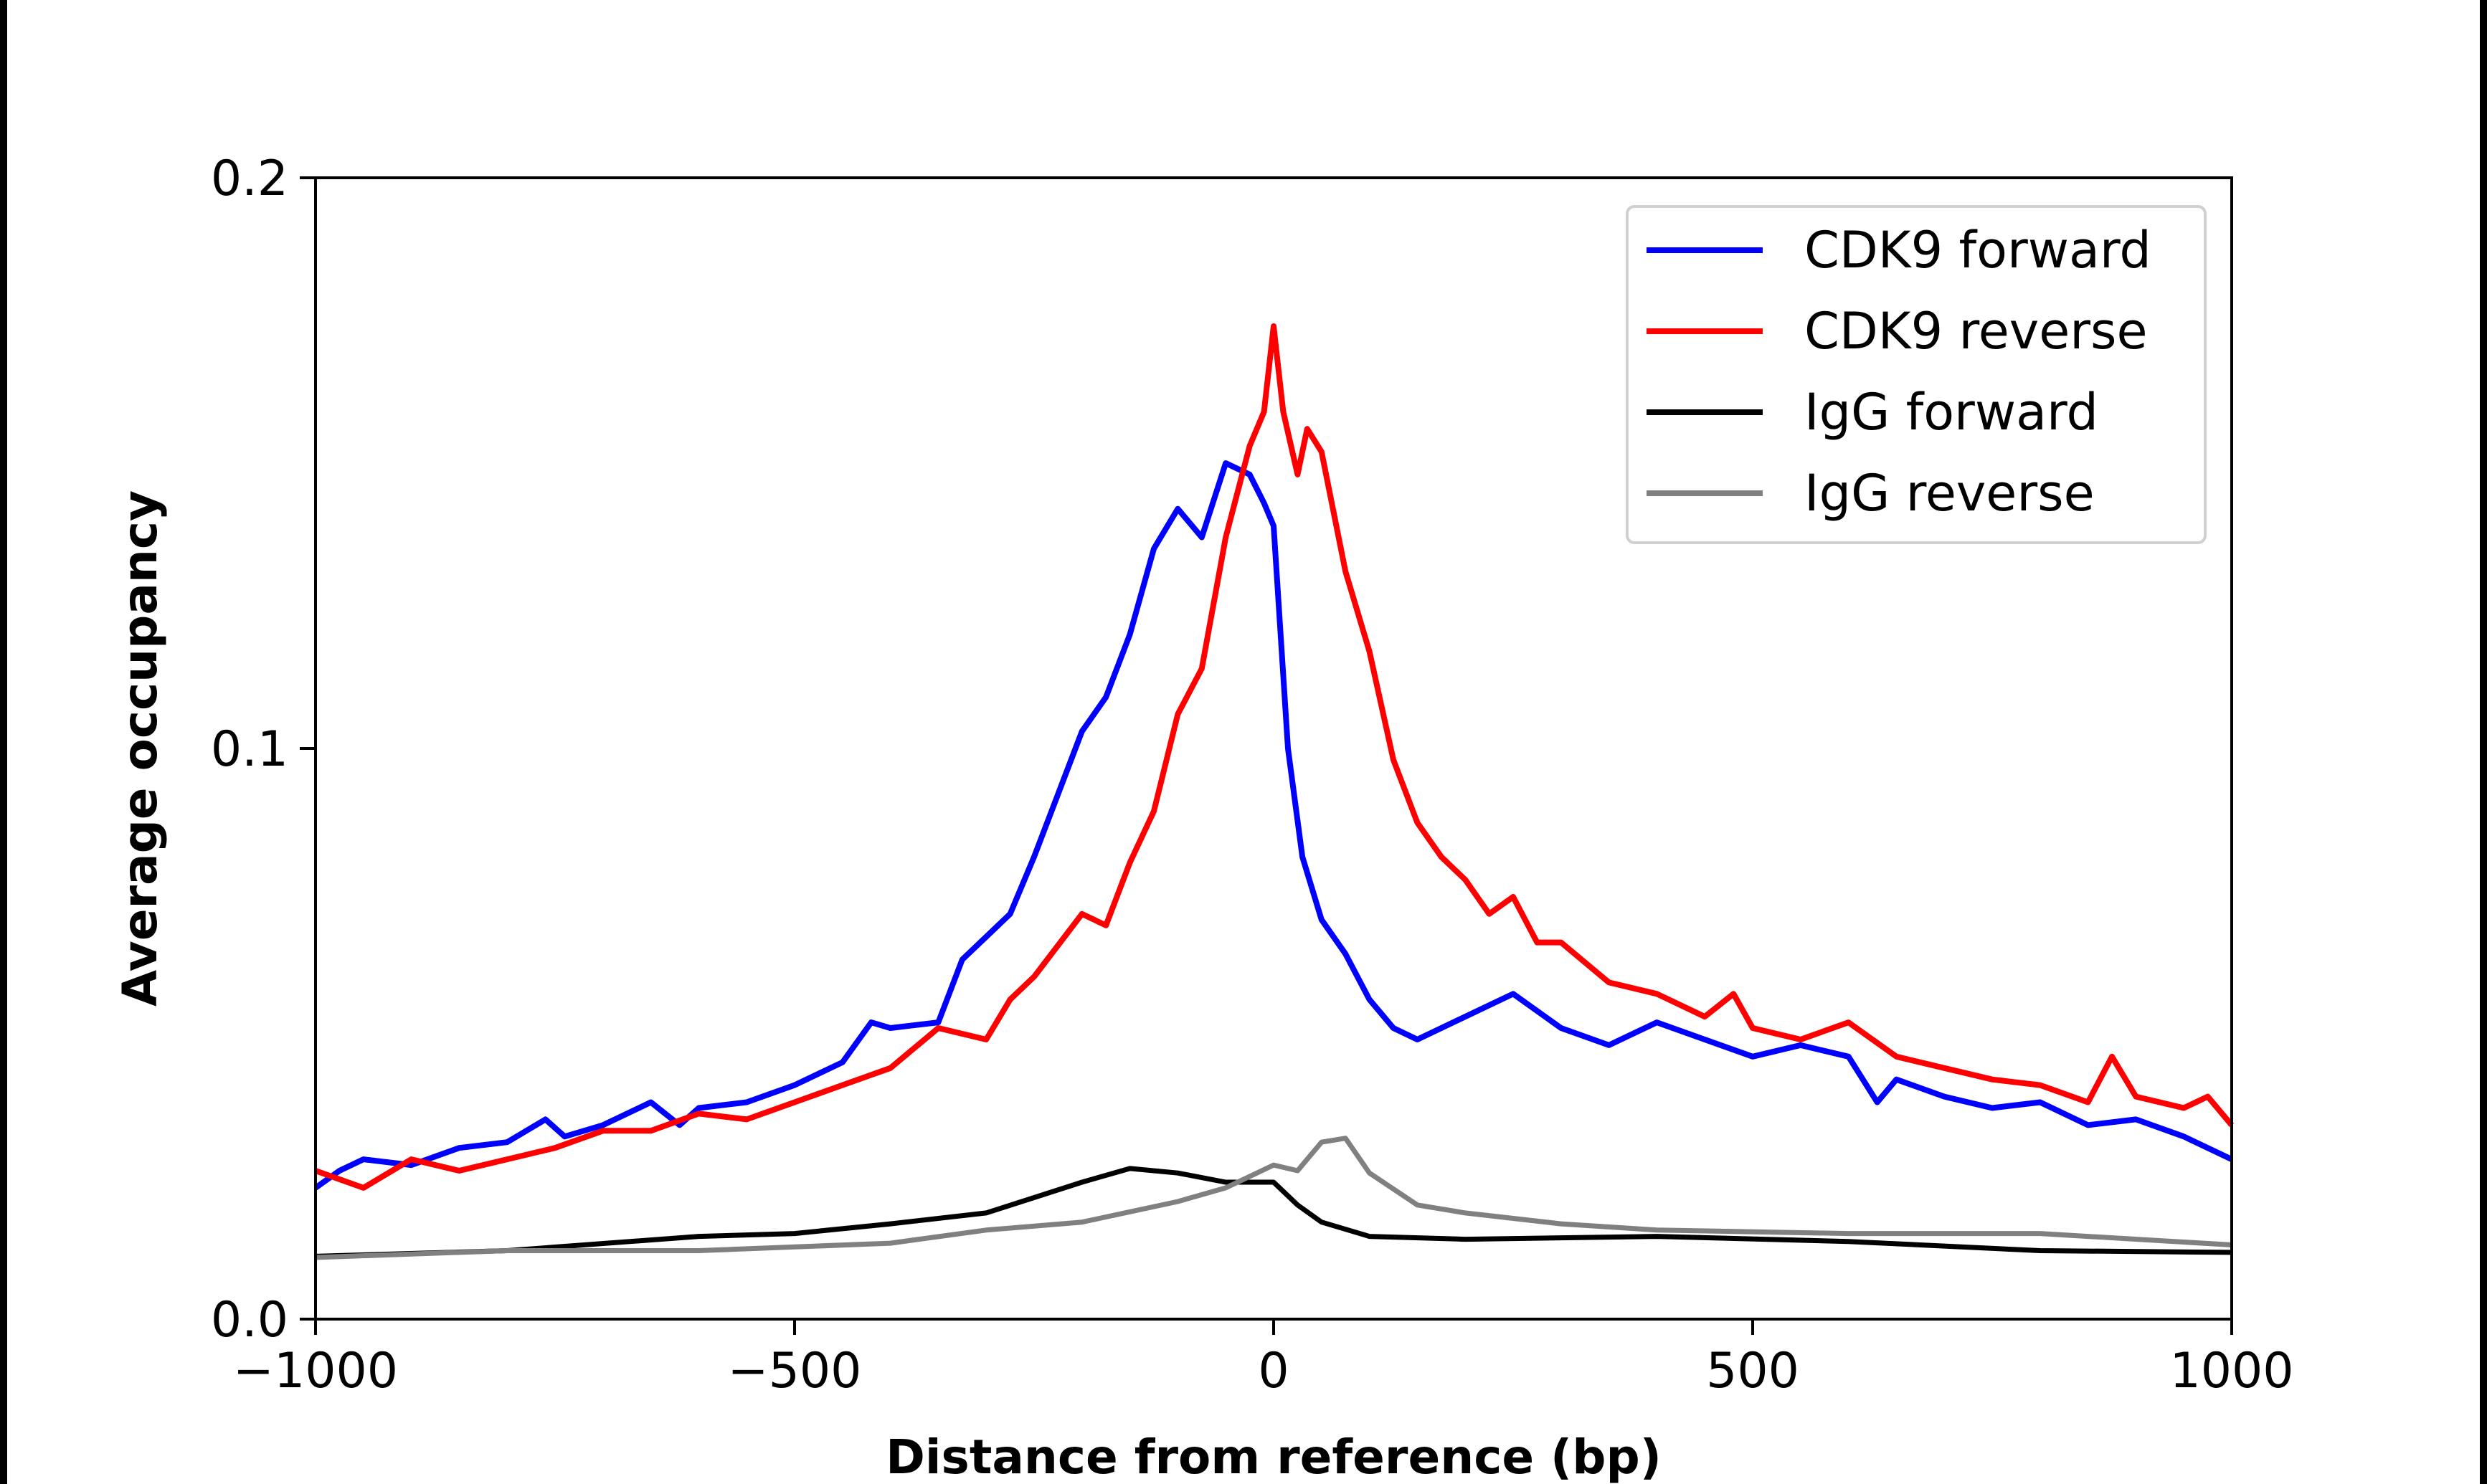 Image resolution: width=2487 pixels, height=1484 pixels. Describe the element at coordinates (795, 1371) in the screenshot. I see `x-tick-label: −500` at that location.